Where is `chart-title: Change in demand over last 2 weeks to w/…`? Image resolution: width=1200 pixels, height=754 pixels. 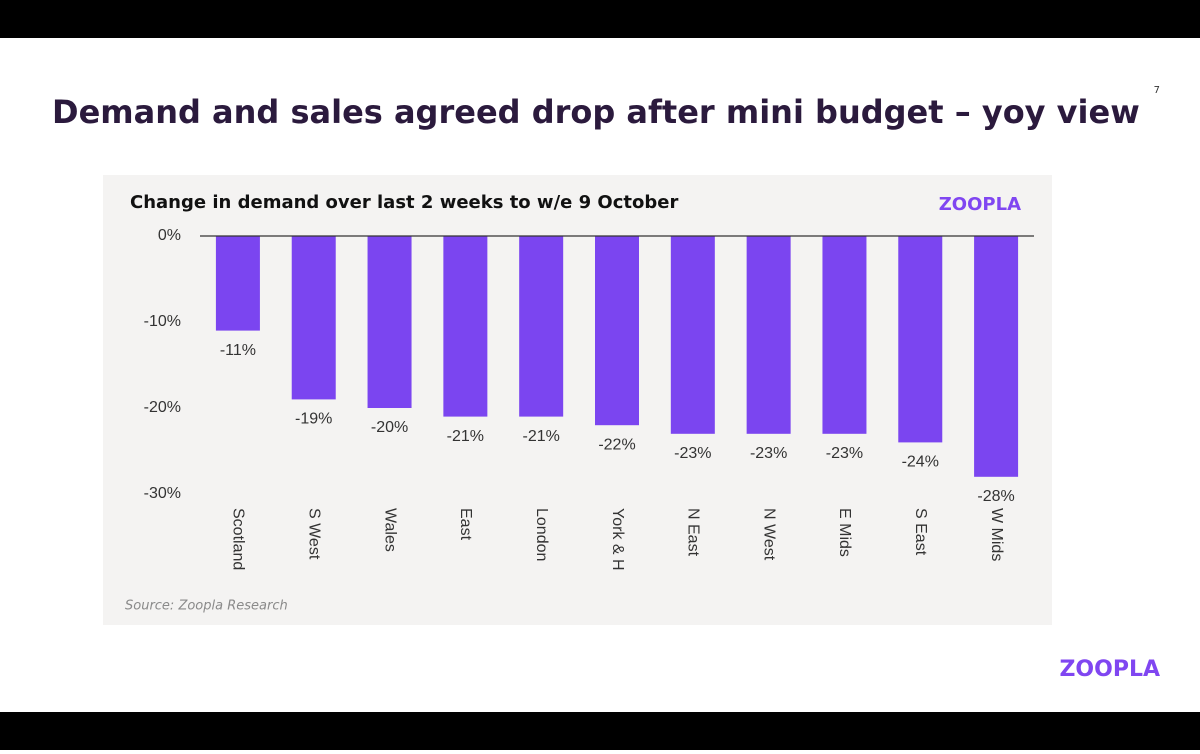 chart-title: Change in demand over last 2 weeks to w/… is located at coordinates (404, 202).